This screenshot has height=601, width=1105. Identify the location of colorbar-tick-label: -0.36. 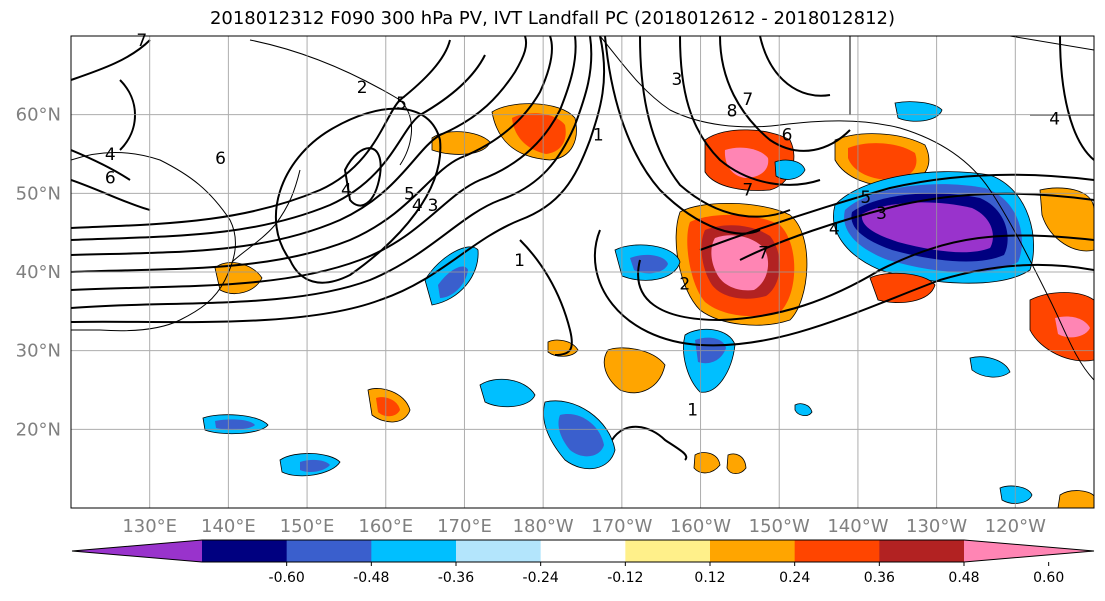
(456, 578).